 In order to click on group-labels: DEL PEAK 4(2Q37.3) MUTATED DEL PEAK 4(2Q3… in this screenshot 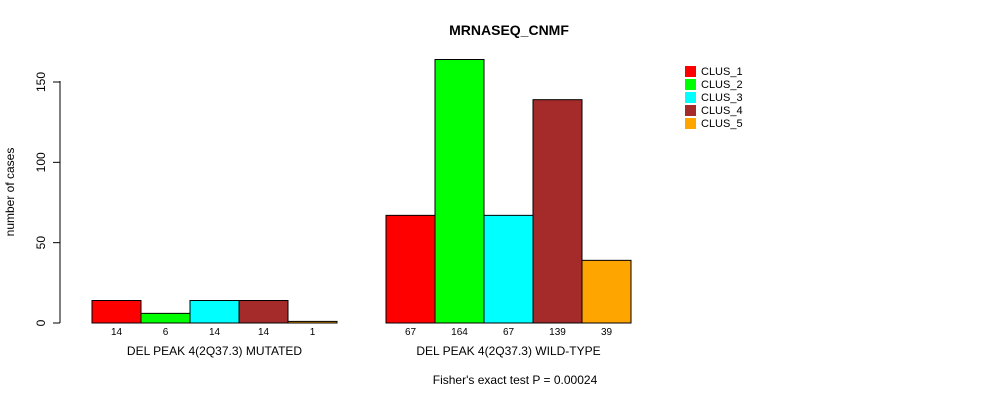, I will do `click(364, 351)`.